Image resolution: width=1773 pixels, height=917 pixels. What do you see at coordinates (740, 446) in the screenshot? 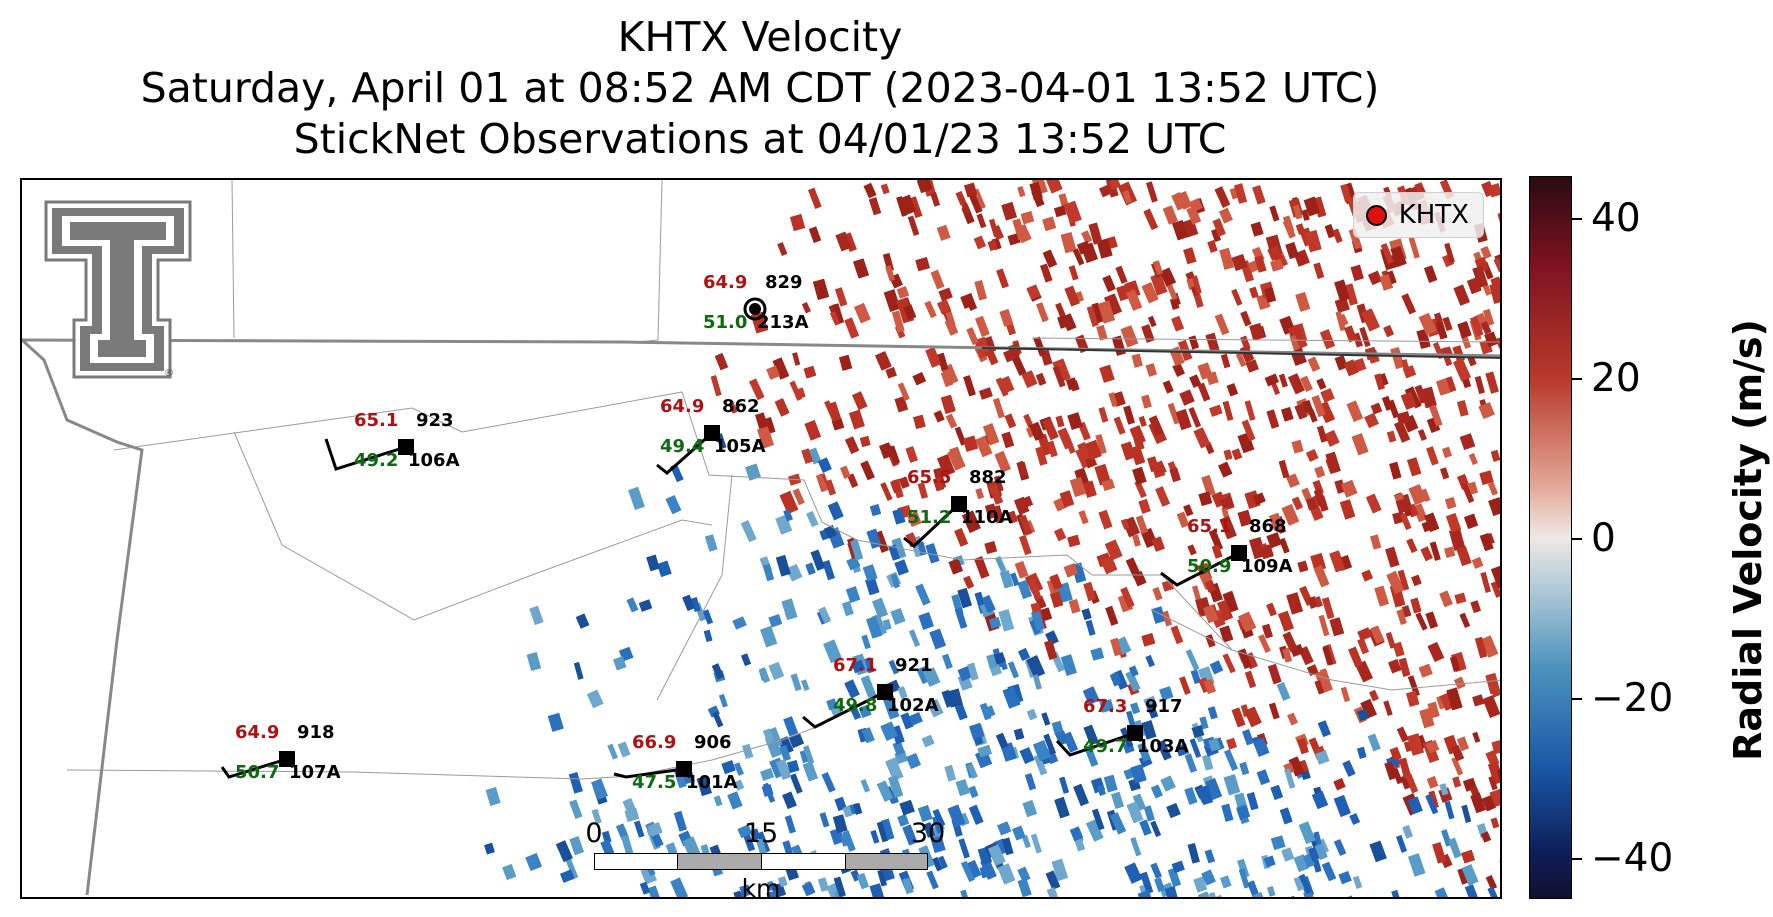
I see `station-id: 105A` at bounding box center [740, 446].